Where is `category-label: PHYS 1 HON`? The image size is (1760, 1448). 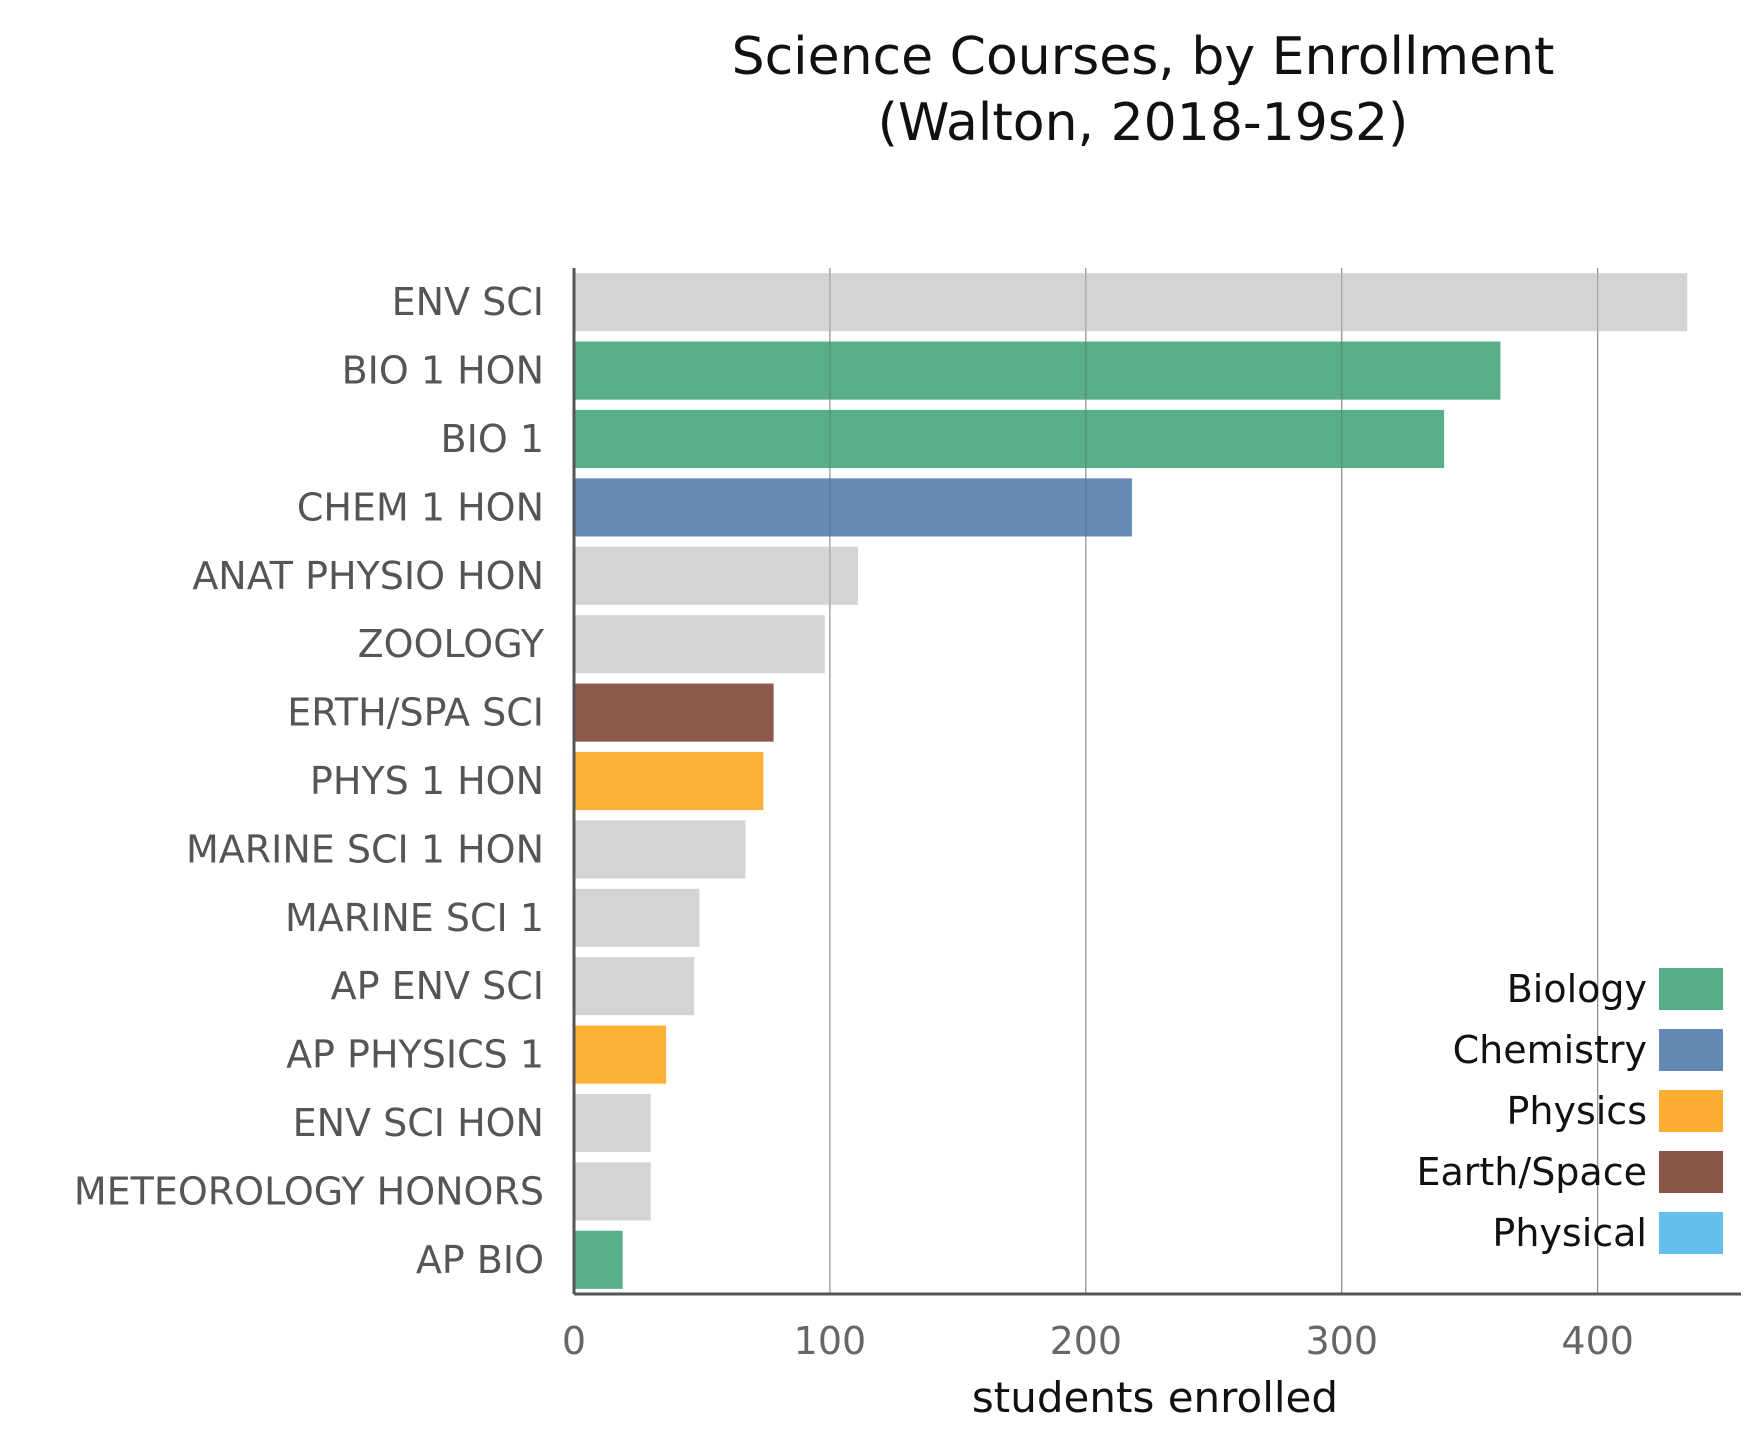 category-label: PHYS 1 HON is located at coordinates (427, 781).